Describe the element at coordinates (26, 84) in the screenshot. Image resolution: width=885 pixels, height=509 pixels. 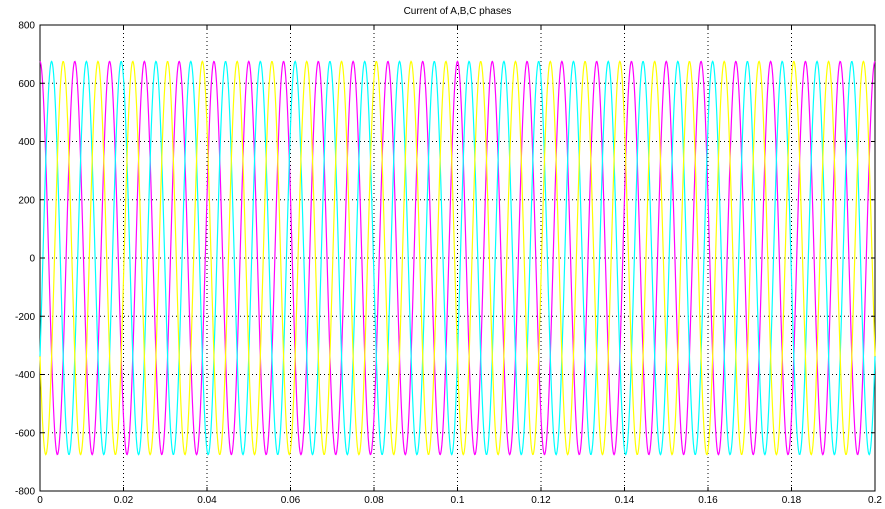
I see `y-tick-label: 600` at that location.